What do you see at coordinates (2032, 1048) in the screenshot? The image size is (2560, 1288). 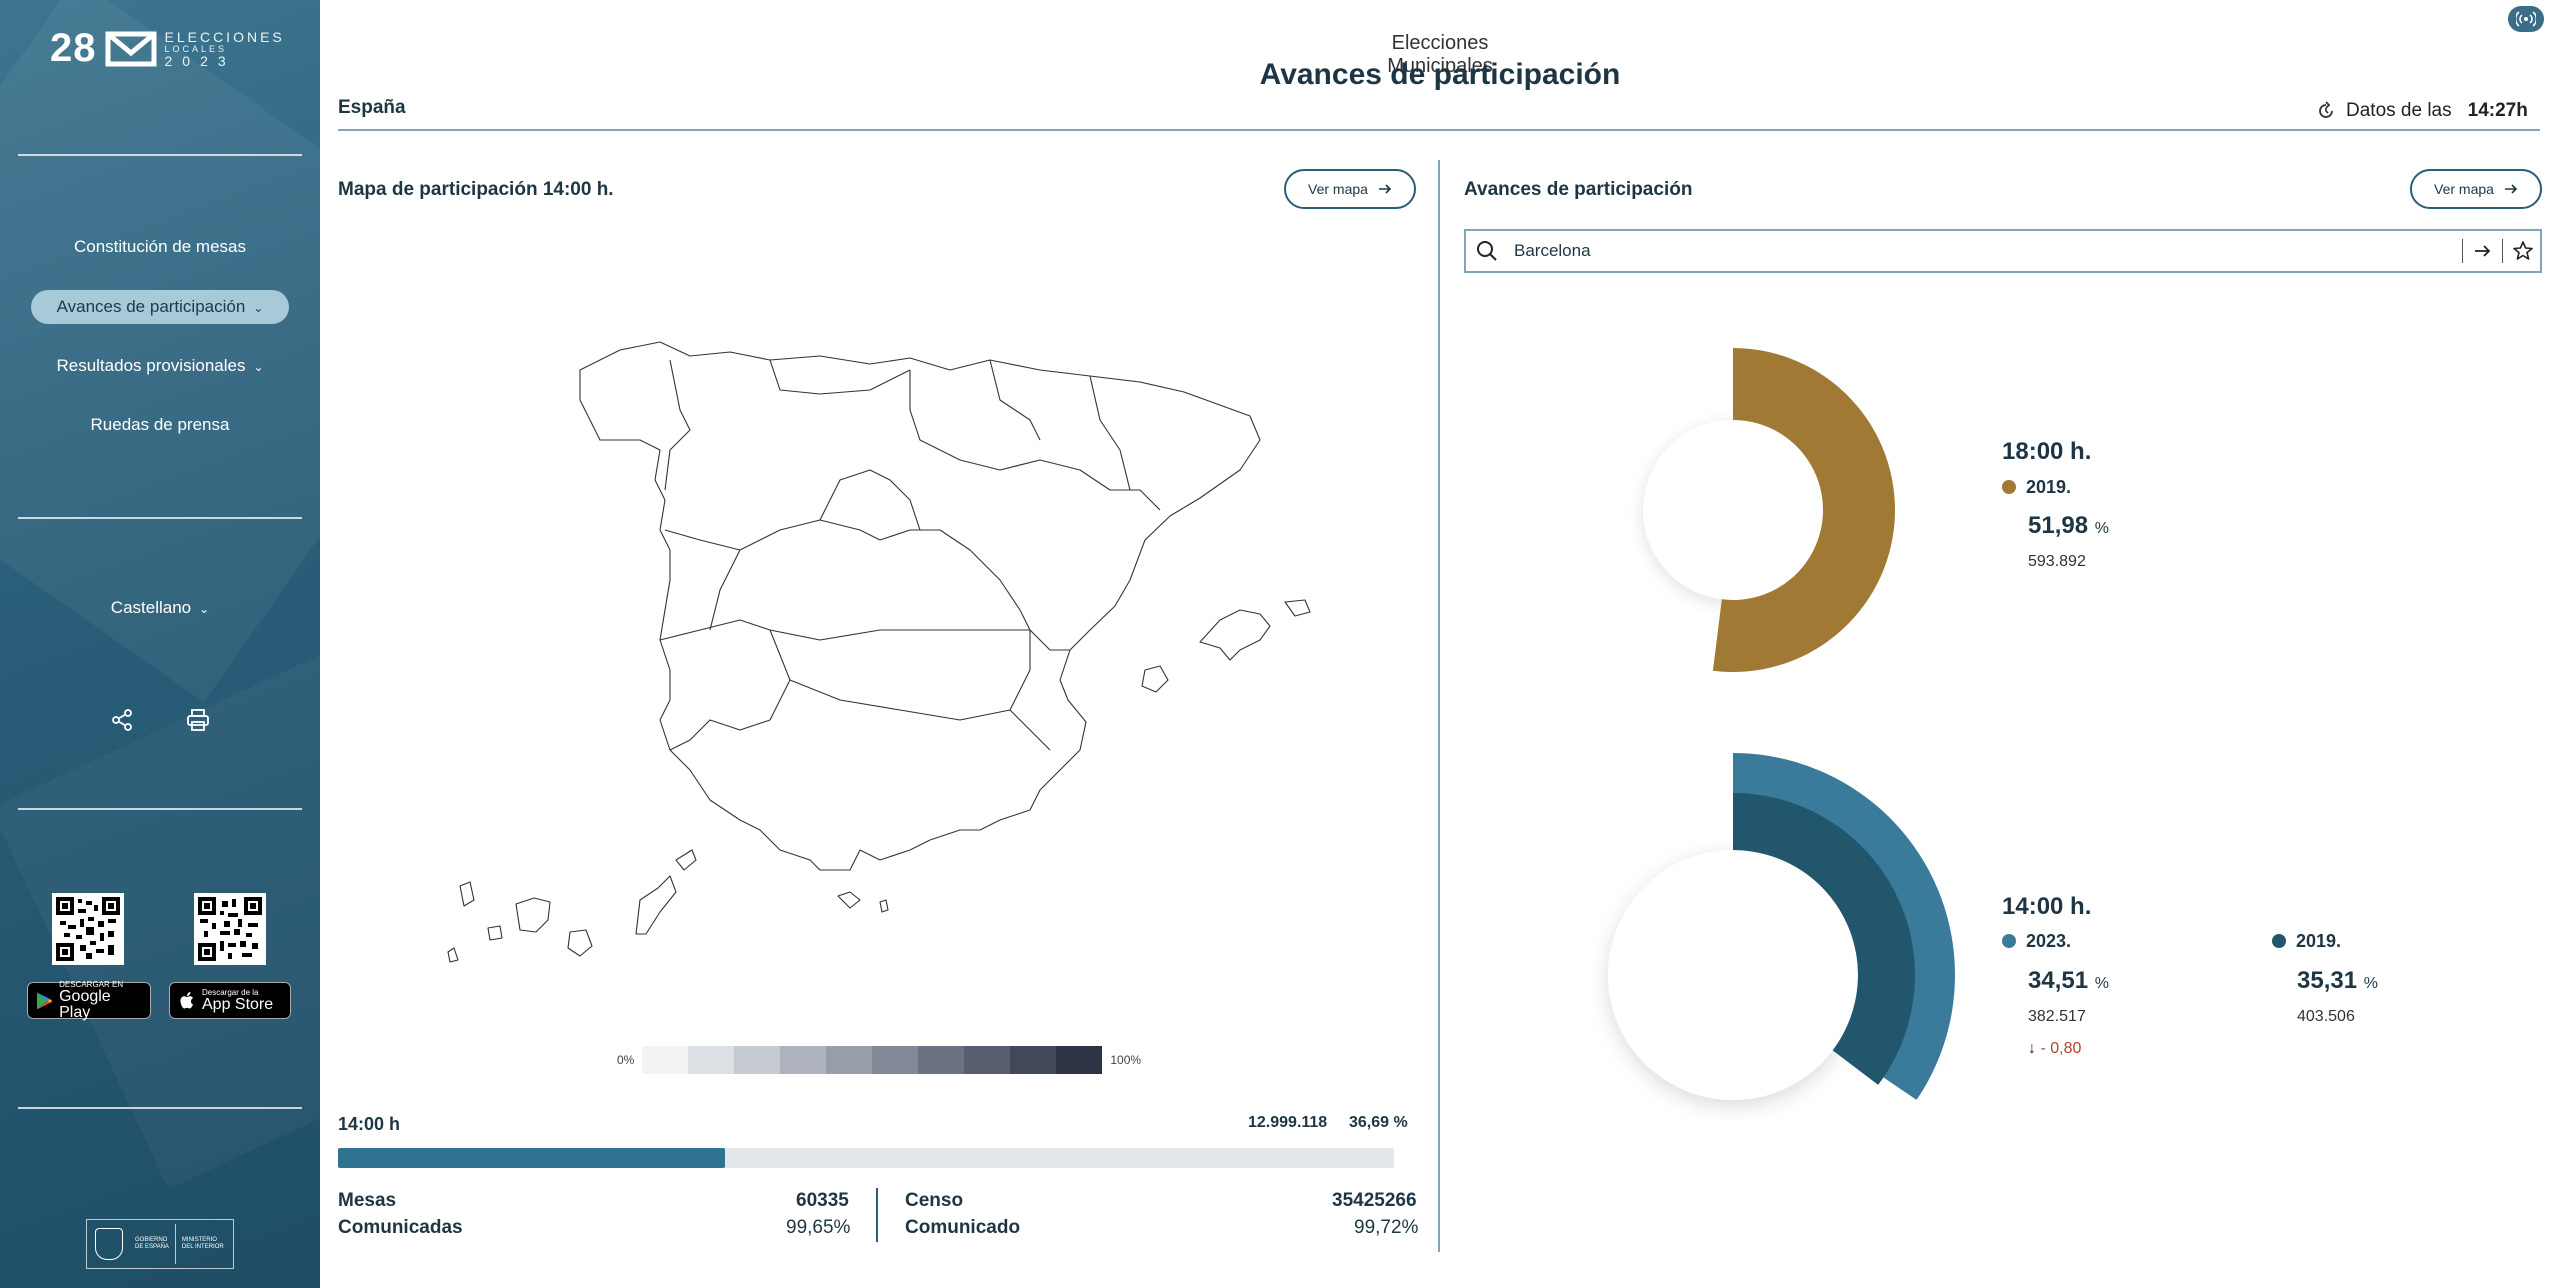 I see `arrow-down-icon: ↓` at bounding box center [2032, 1048].